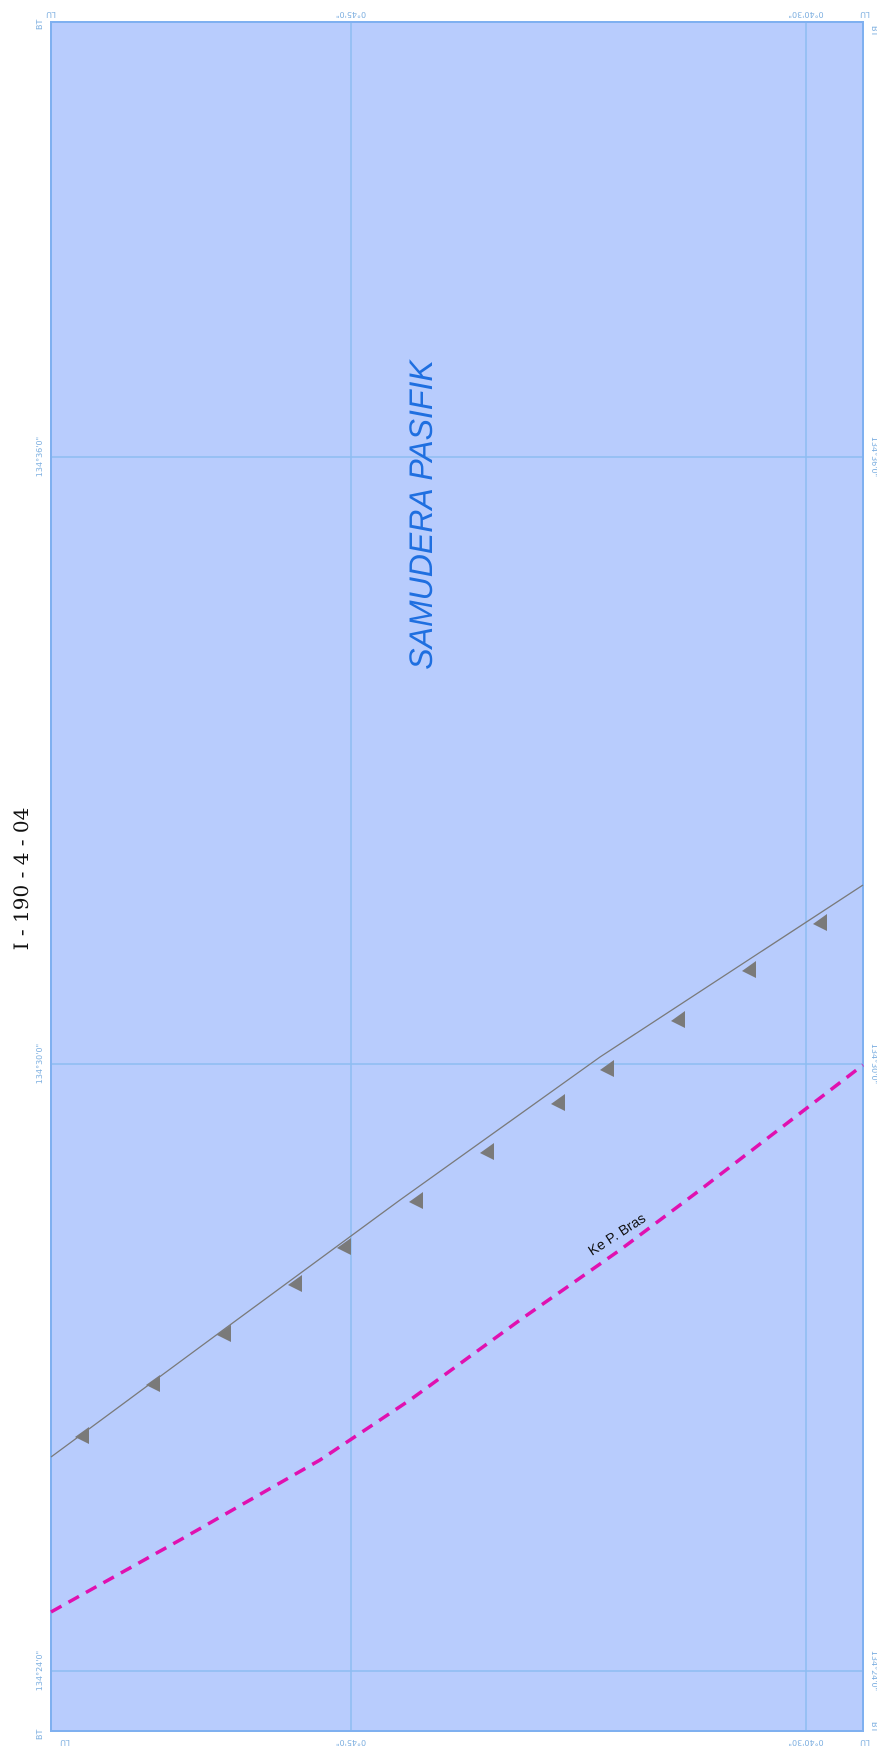 This screenshot has width=877, height=1753. Describe the element at coordinates (39, 457) in the screenshot. I see `lon-label-left-36: 134°36'0"` at that location.